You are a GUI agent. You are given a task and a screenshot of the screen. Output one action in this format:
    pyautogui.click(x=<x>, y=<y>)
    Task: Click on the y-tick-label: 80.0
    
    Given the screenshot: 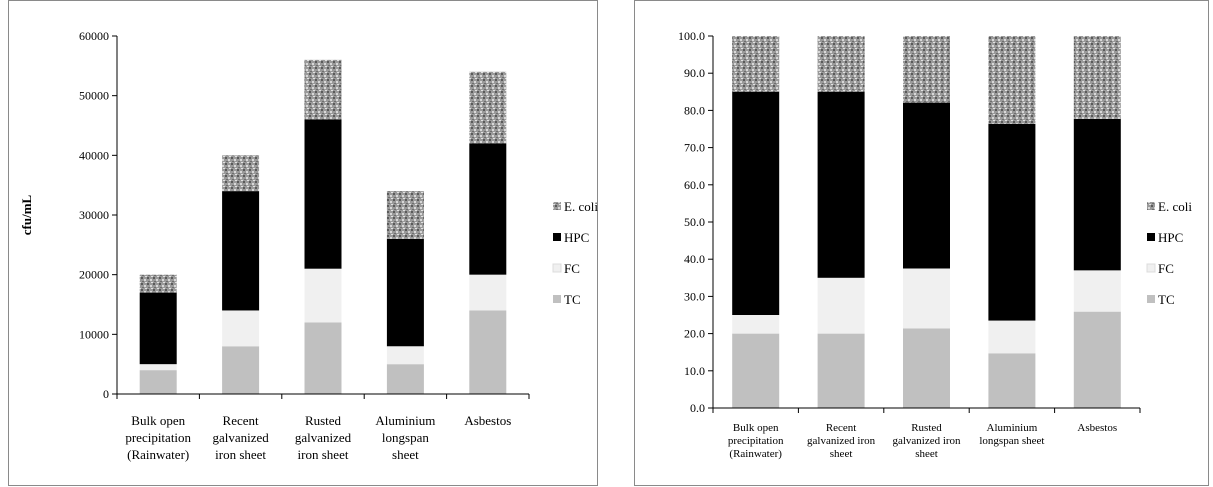 What is the action you would take?
    pyautogui.click(x=694, y=110)
    